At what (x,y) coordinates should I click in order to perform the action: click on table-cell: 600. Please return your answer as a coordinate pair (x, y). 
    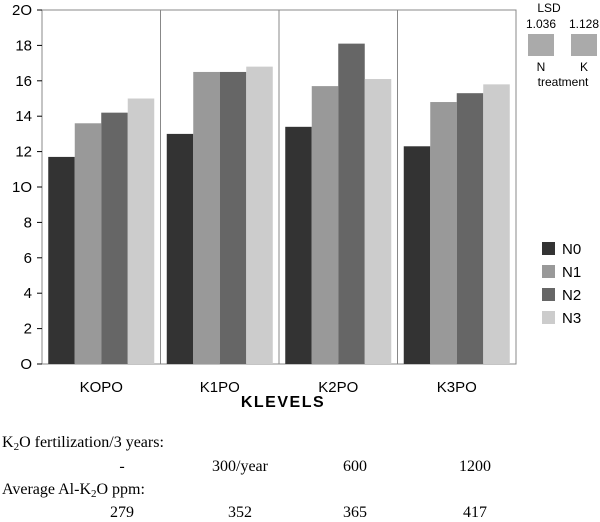
    Looking at the image, I should click on (355, 466).